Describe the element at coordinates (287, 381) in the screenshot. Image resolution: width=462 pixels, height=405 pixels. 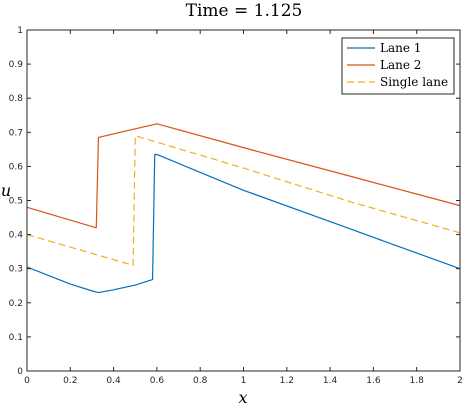
I see `x-tick-label: 1.2` at that location.